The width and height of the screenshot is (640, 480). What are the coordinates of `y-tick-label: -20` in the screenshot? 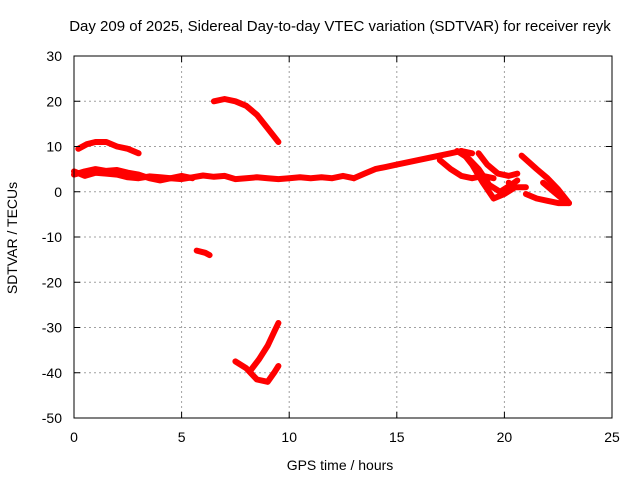 It's located at (52, 282).